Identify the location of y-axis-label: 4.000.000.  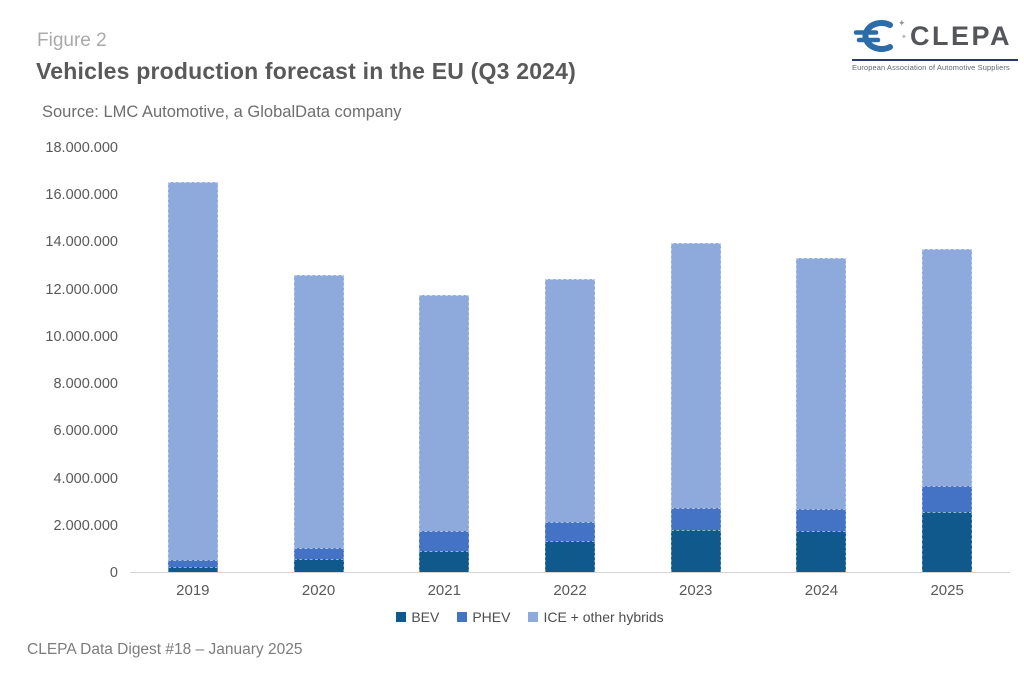
(85, 478).